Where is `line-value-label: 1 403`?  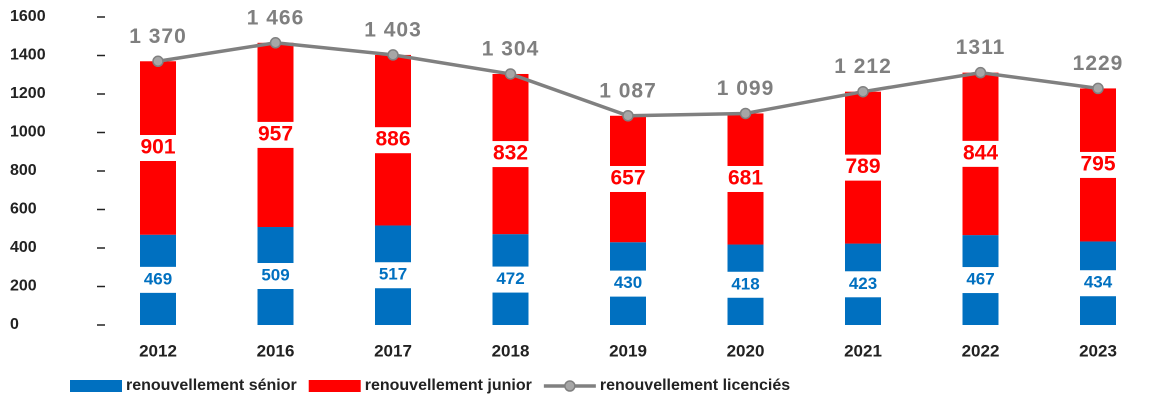
line-value-label: 1 403 is located at coordinates (393, 29).